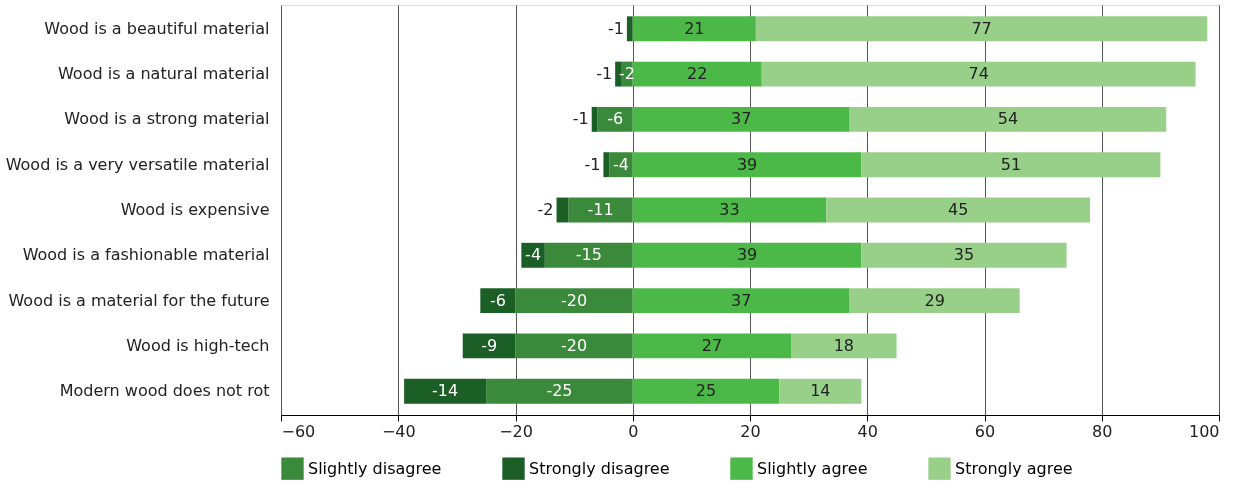 Image resolution: width=1241 pixels, height=493 pixels. What do you see at coordinates (812, 468) in the screenshot?
I see `legend-label: Slightly agree` at bounding box center [812, 468].